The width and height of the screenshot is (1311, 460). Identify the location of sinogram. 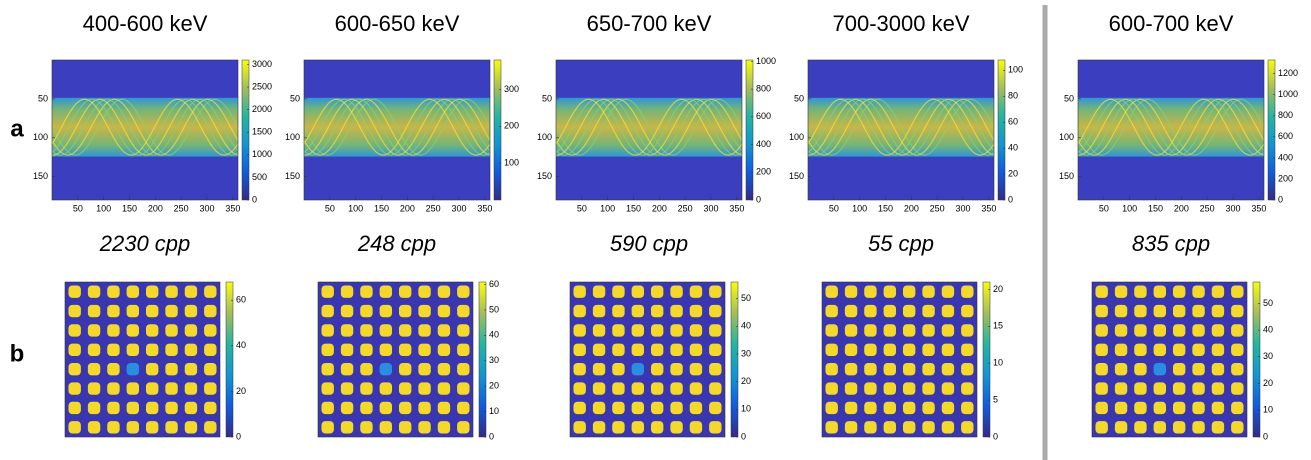
(901, 130).